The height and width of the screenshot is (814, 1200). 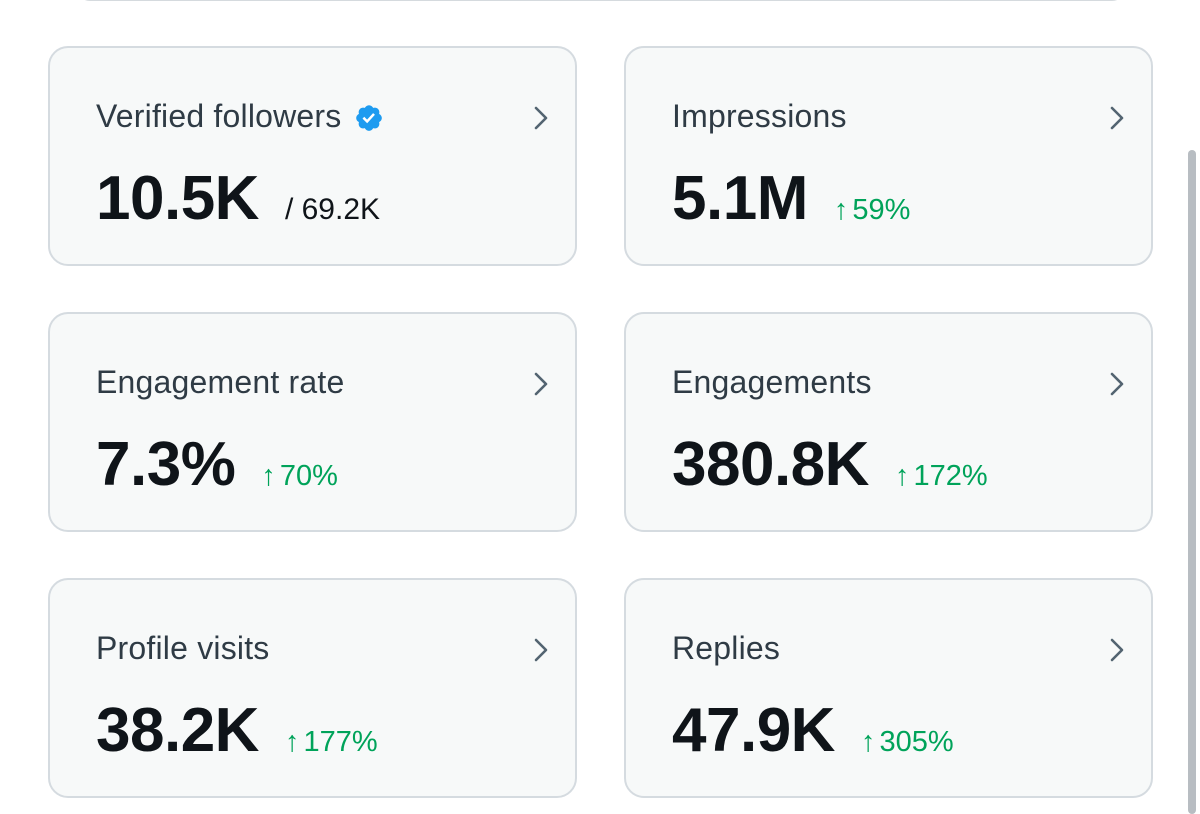 What do you see at coordinates (1192, 482) in the screenshot?
I see `vertical-scrollbar` at bounding box center [1192, 482].